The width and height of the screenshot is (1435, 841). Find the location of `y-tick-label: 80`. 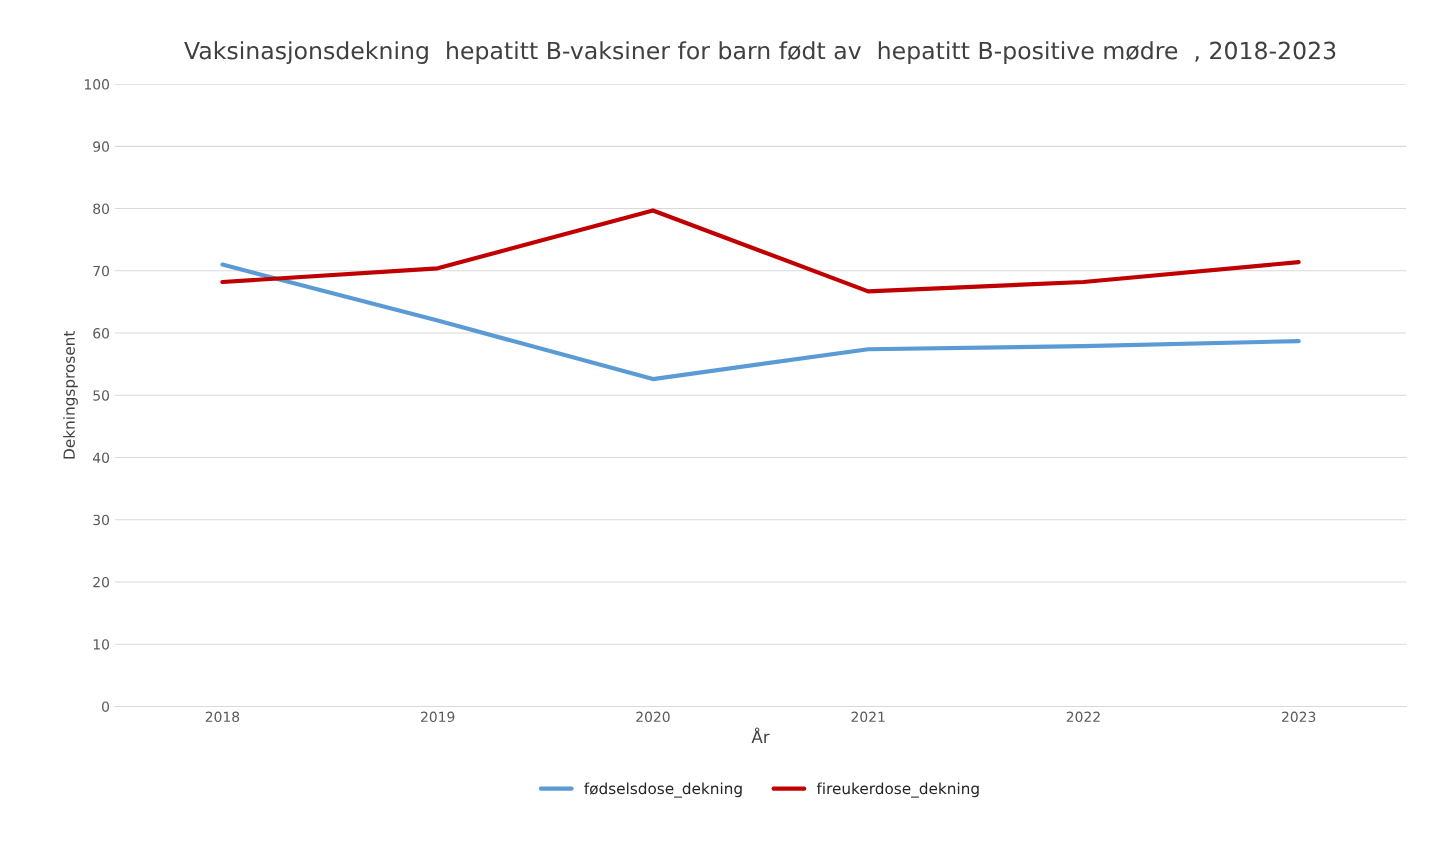

y-tick-label: 80 is located at coordinates (101, 209).